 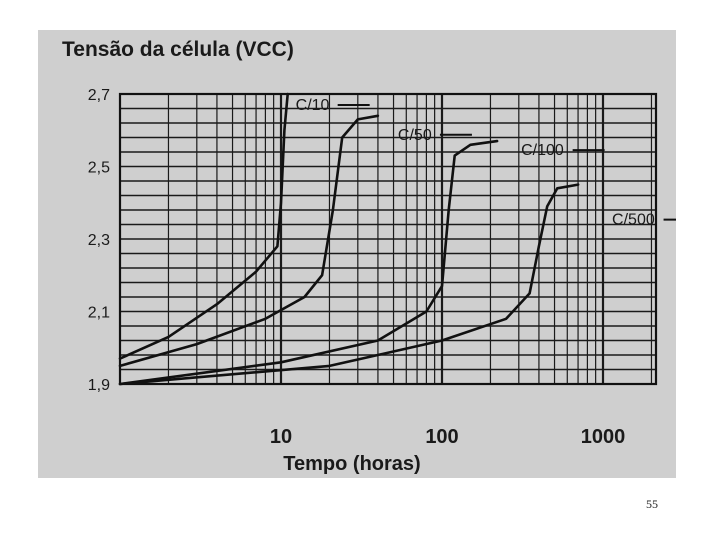 I want to click on y-tick-labels: 1,9 2,1 2,3 2,5 2,7, so click(x=99, y=240).